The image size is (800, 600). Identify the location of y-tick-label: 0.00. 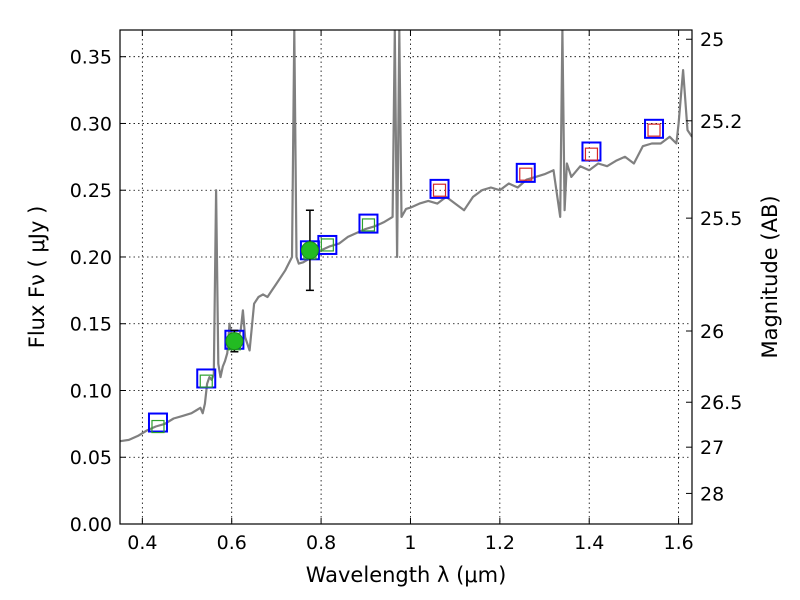
(91, 525).